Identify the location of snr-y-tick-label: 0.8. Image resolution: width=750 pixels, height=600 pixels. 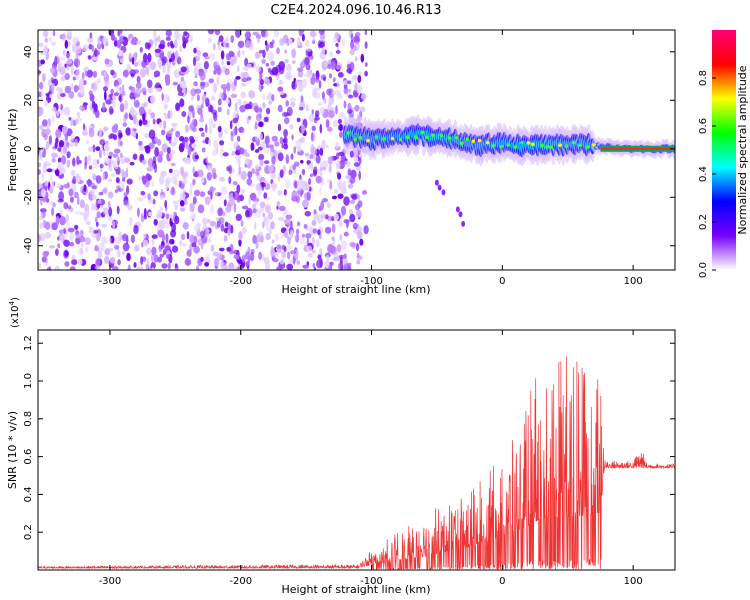
(28, 419).